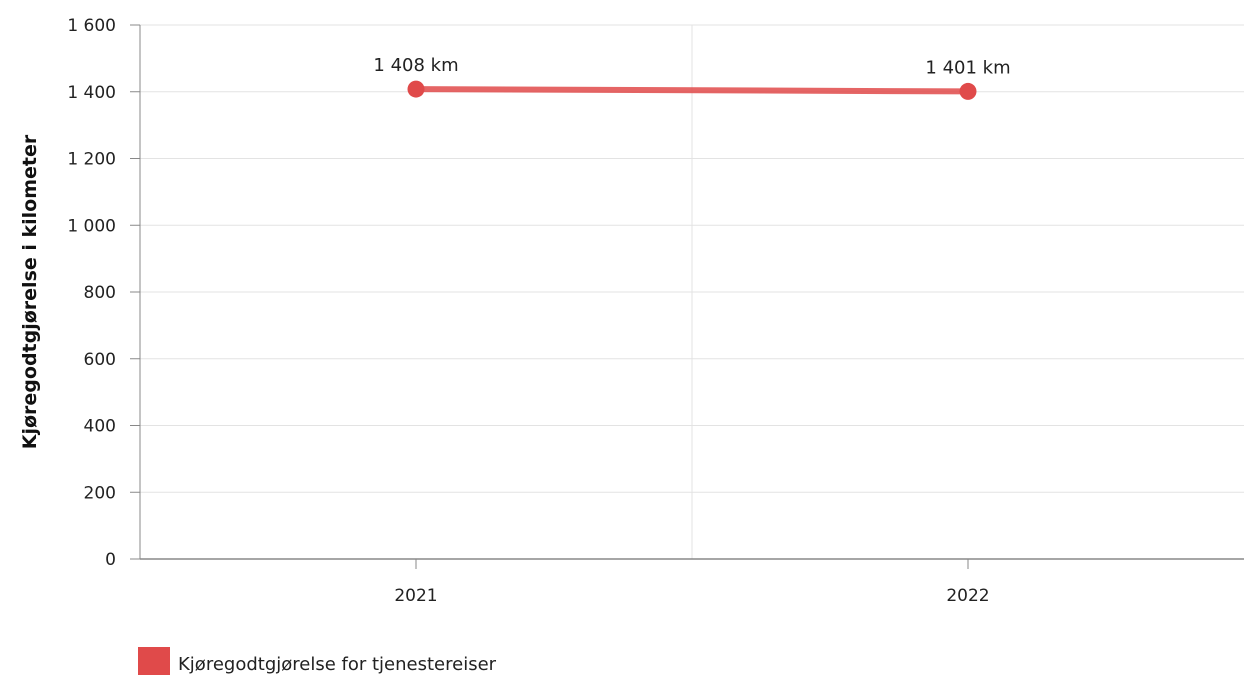  I want to click on y-tick-label: 1 600, so click(91, 26).